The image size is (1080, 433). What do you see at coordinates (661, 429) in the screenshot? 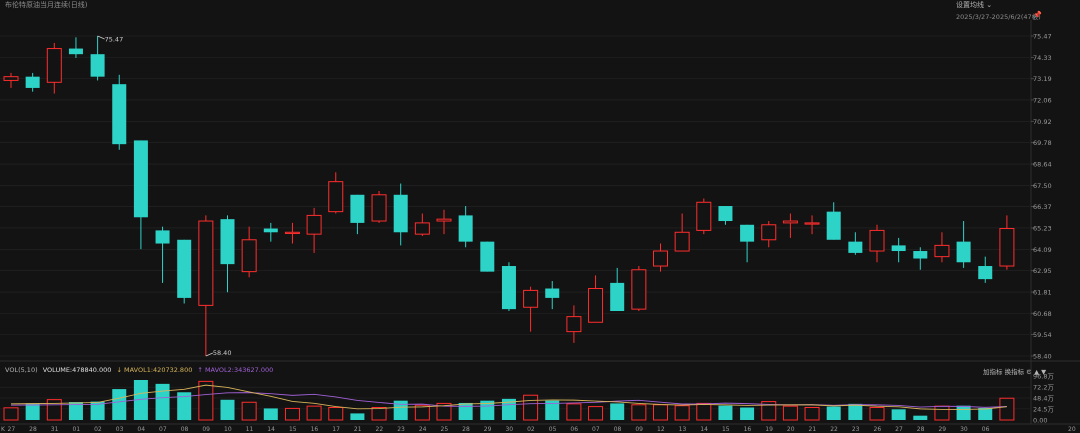
I see `date-tick-label: 12` at bounding box center [661, 429].